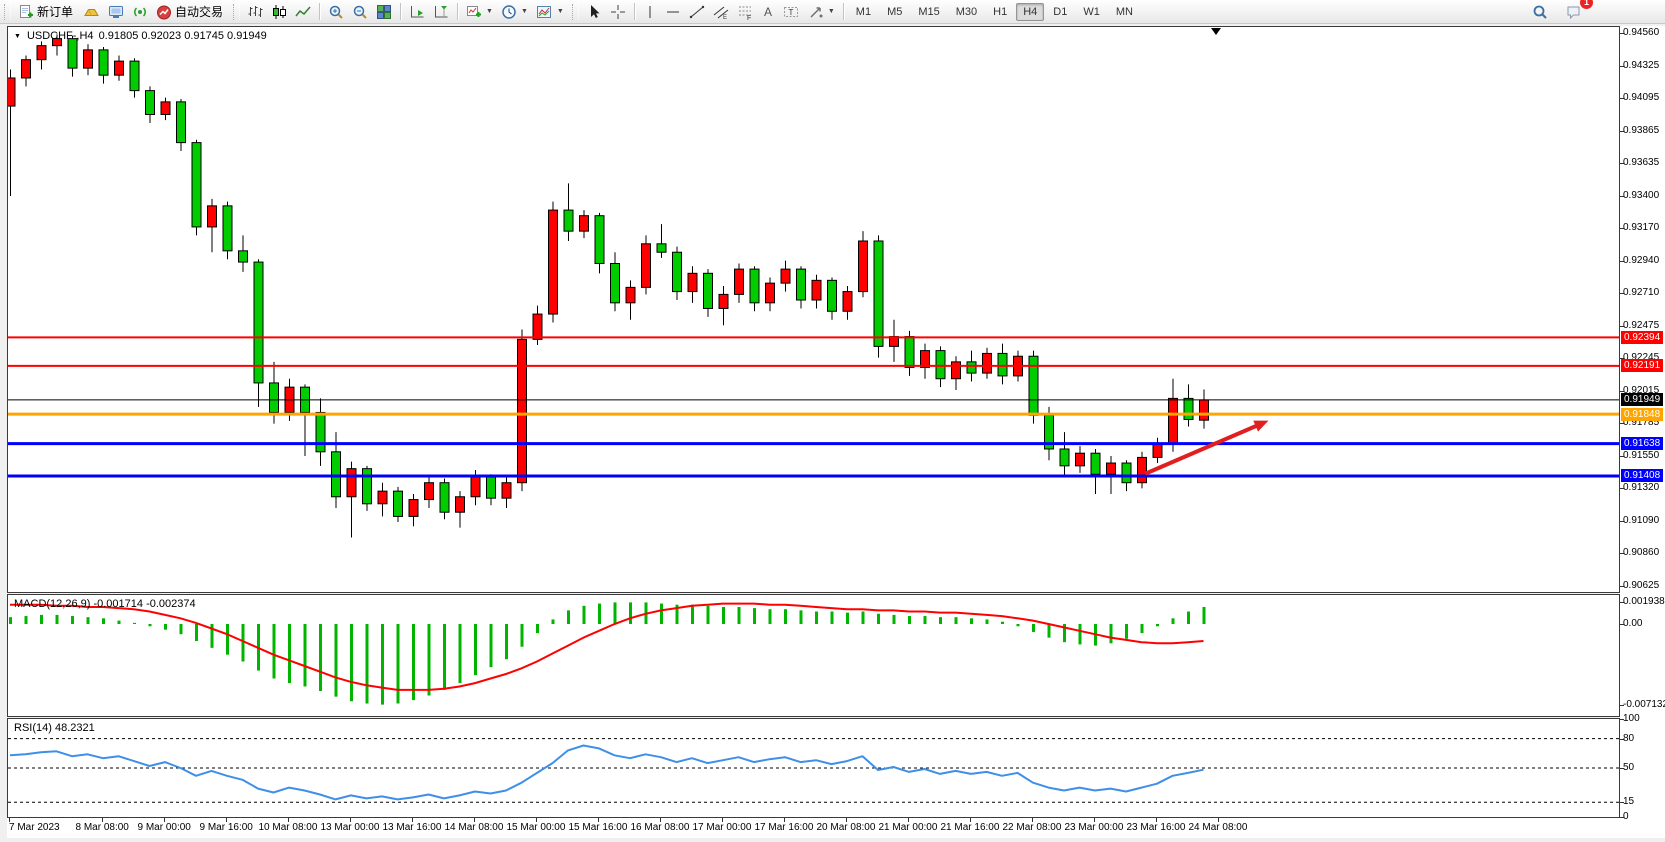  What do you see at coordinates (190, 11) in the screenshot?
I see `autotrade-button: 自动交易` at bounding box center [190, 11].